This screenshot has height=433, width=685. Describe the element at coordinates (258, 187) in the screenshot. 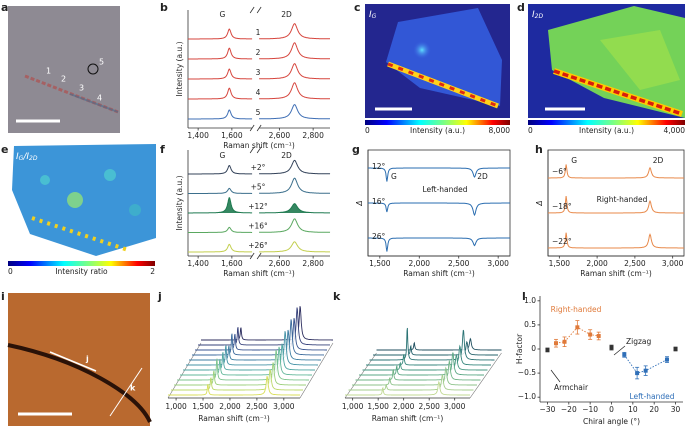

I see `series-label: +5°` at that location.